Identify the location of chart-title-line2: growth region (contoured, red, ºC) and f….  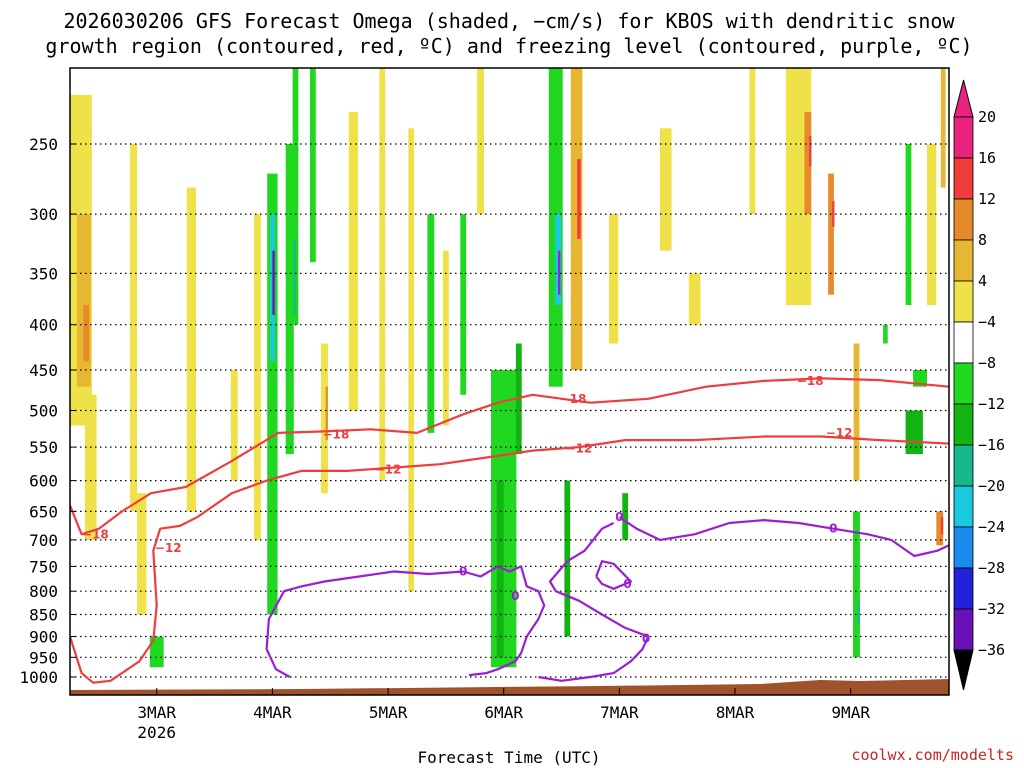
(508, 46).